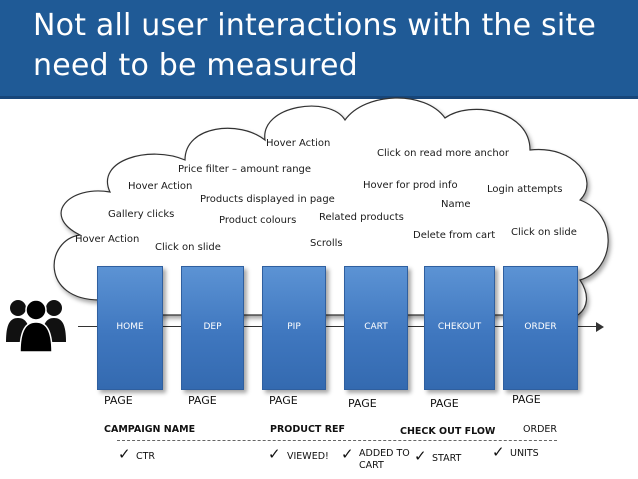 The height and width of the screenshot is (479, 638). Describe the element at coordinates (107, 239) in the screenshot. I see `label-hover-action-far-left: Hover Action` at that location.